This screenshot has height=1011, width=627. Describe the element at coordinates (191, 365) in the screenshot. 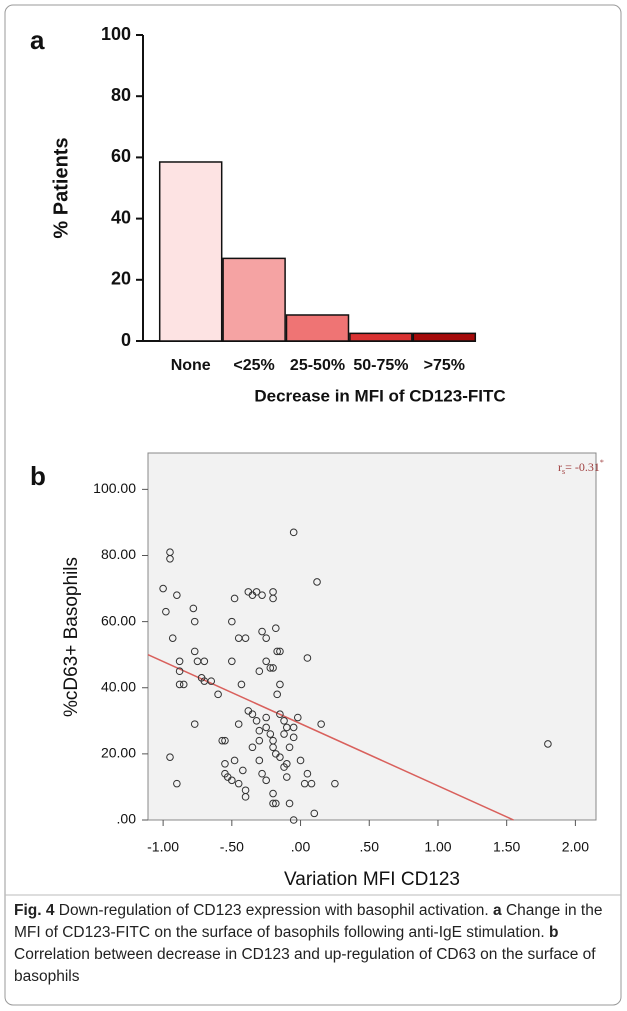

I see `x-tick-label: None` at that location.